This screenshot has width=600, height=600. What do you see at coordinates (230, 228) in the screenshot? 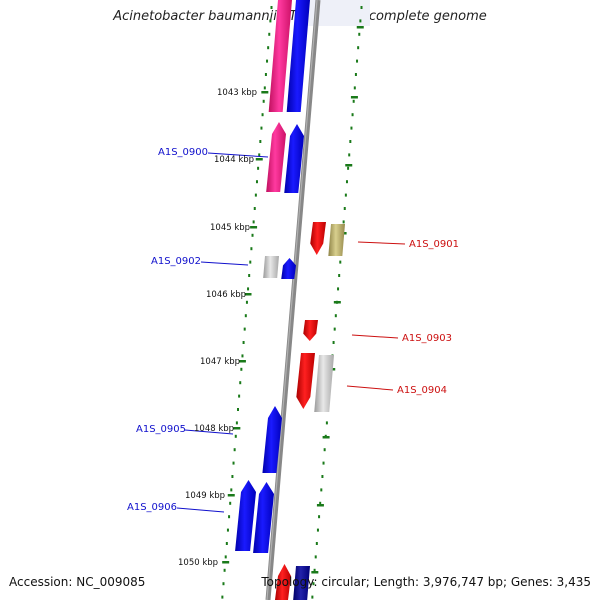
I see `scale-label-1045: 1045 kbp` at bounding box center [230, 228].